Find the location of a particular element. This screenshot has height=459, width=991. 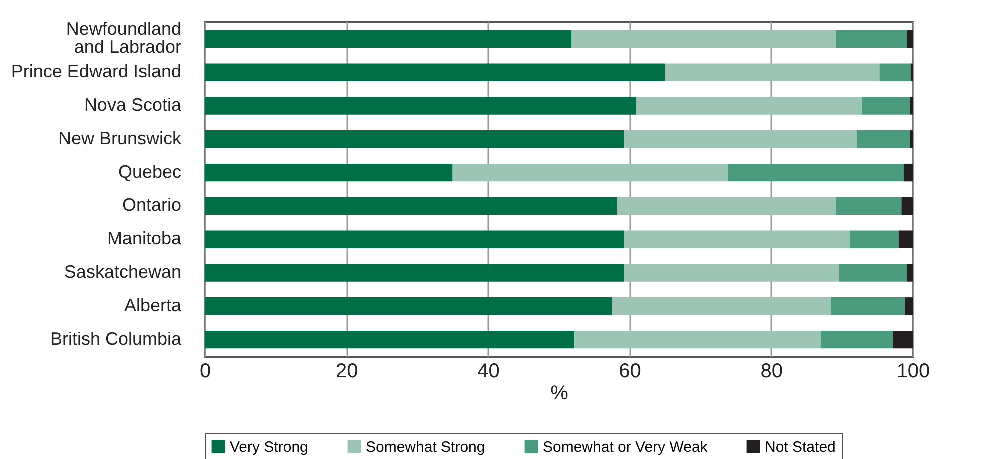

legend-label: Very Strong is located at coordinates (269, 447).